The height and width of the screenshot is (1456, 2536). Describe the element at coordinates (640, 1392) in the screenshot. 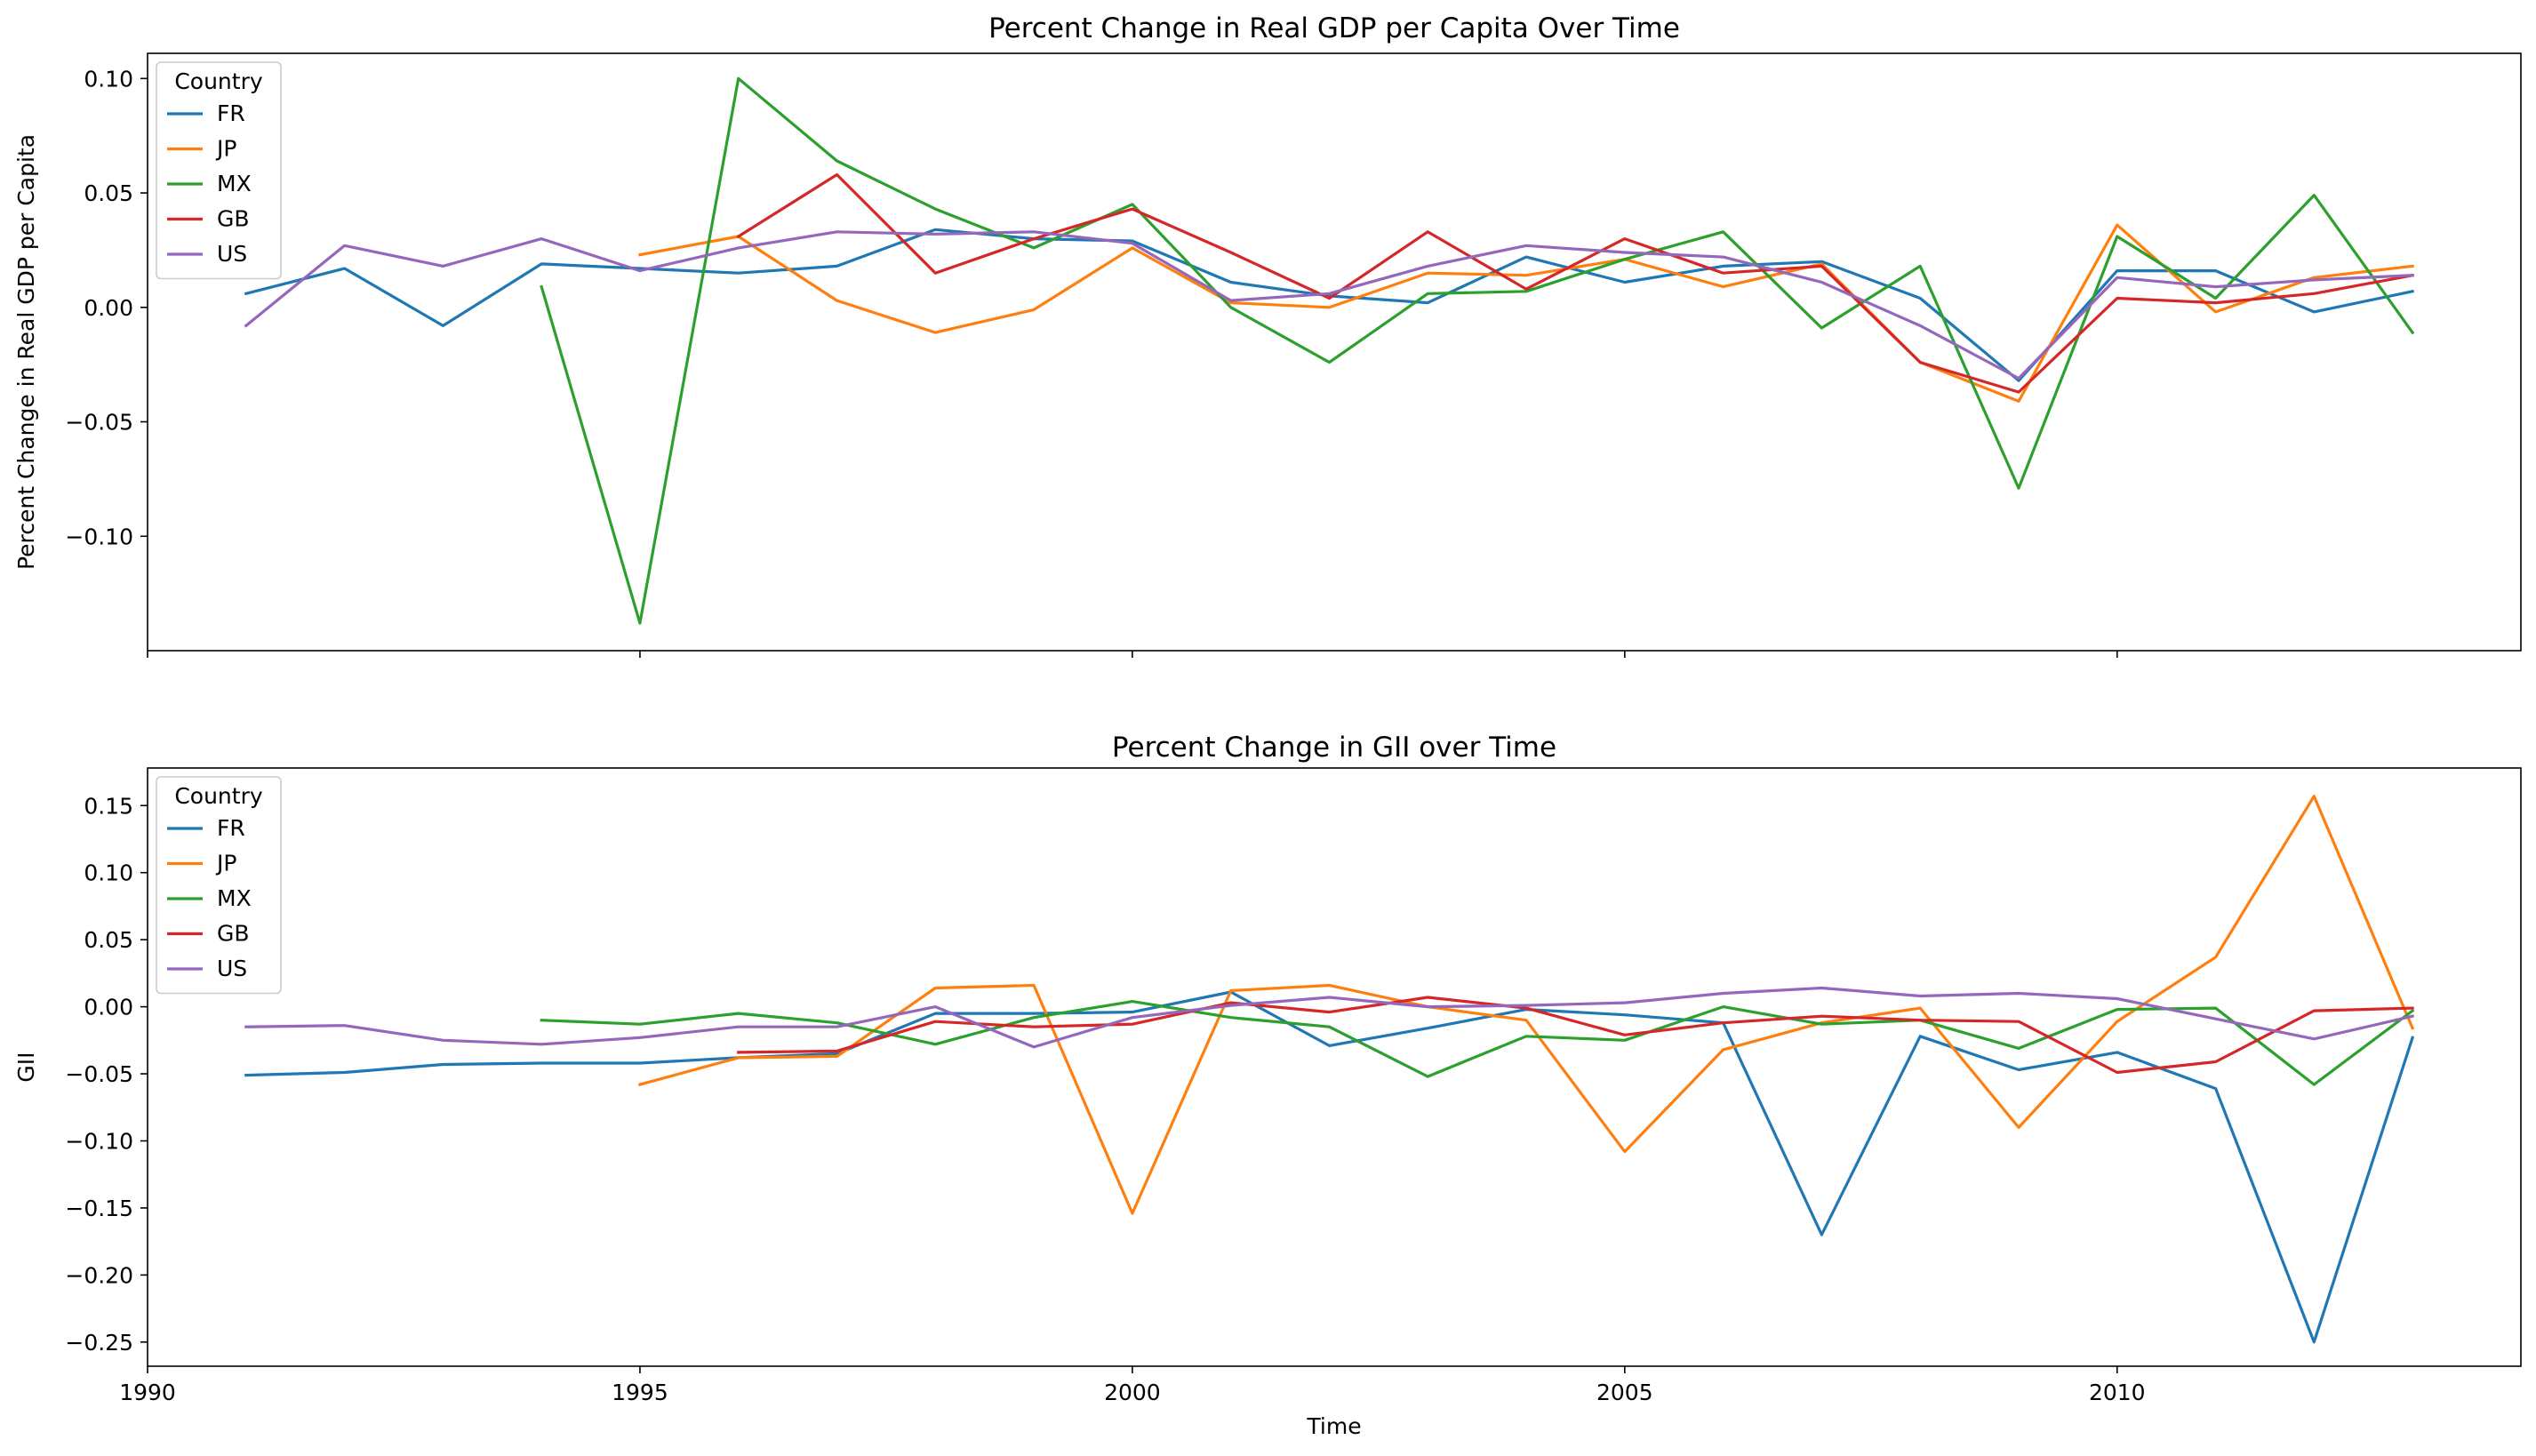

I see `x-tick-label: 1995` at that location.